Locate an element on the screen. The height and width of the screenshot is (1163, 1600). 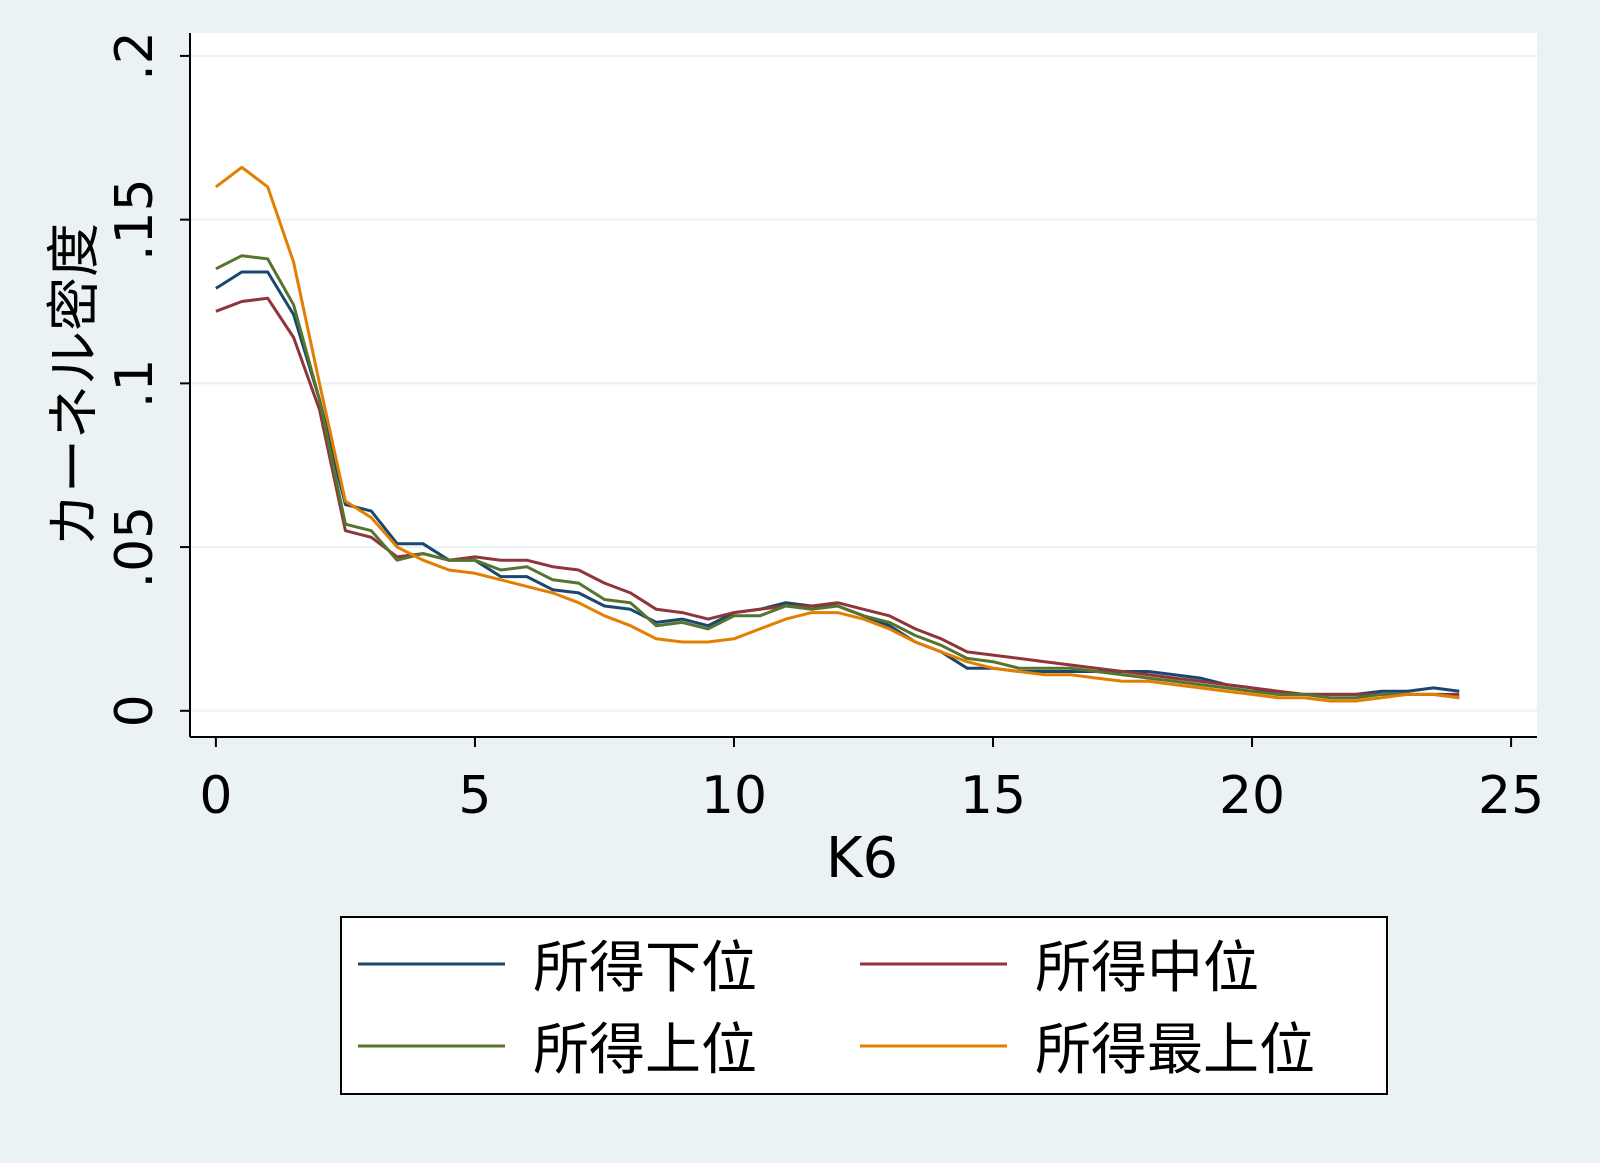
legend-label: 所得上位 is located at coordinates (645, 1050).